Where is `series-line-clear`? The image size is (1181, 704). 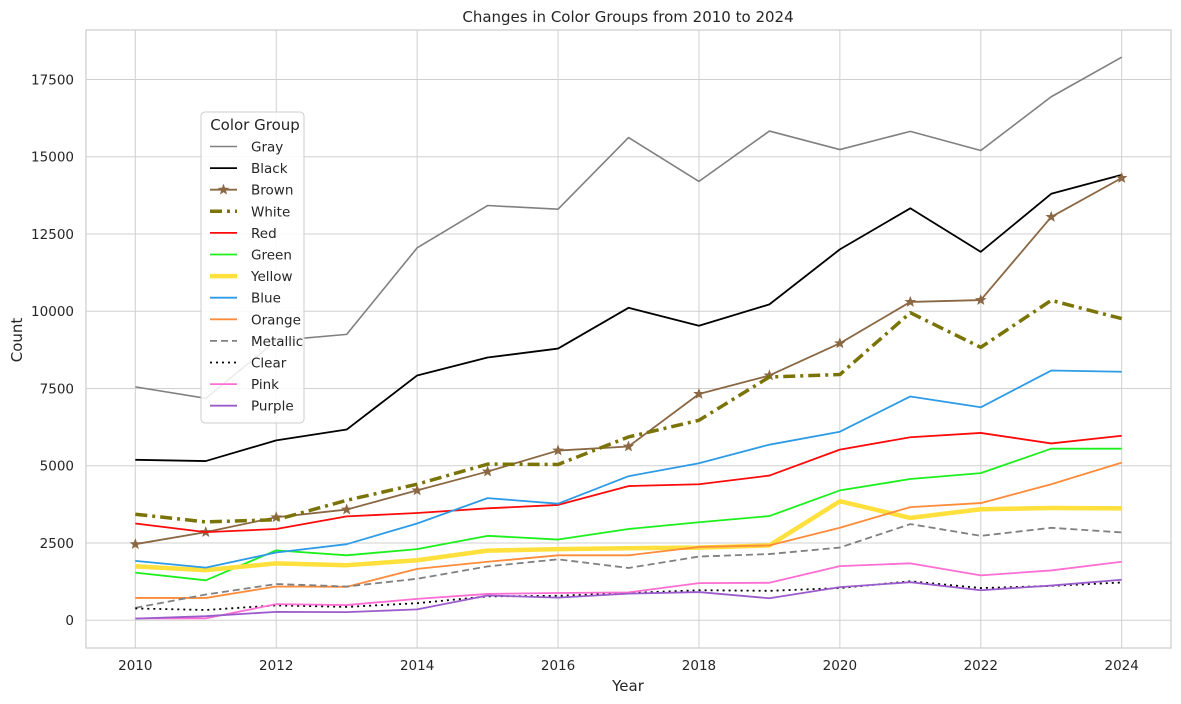
series-line-clear is located at coordinates (628, 595).